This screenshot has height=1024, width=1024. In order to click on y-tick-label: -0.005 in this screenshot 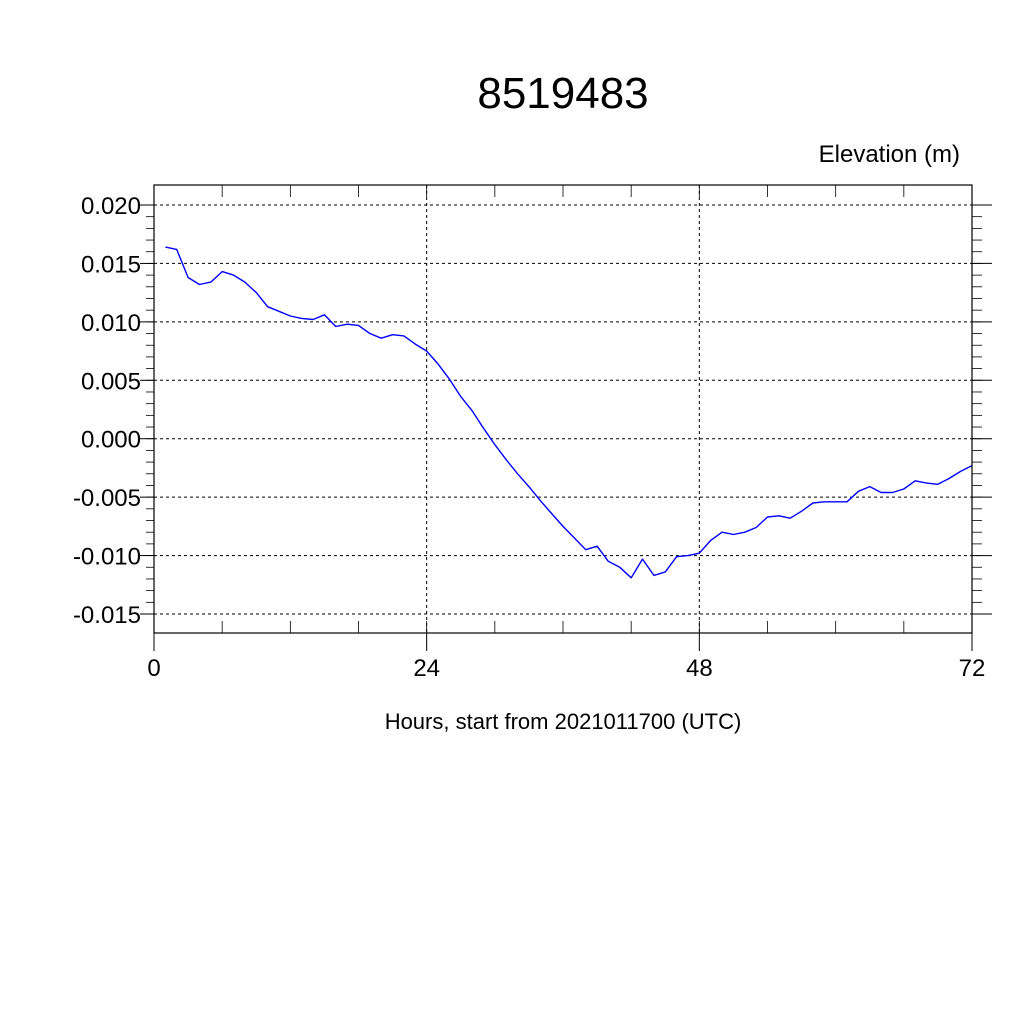, I will do `click(107, 498)`.